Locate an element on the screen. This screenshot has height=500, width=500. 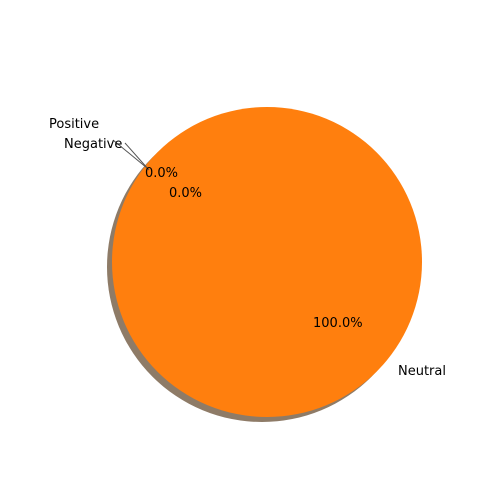
pie-slice-negative is located at coordinates (137, 156).